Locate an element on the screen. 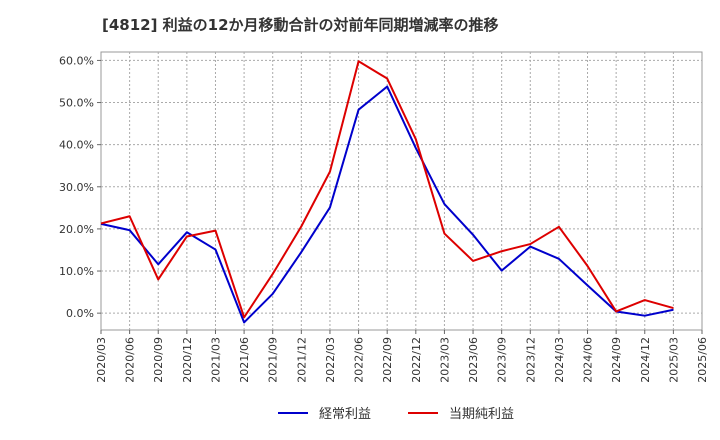 The height and width of the screenshot is (440, 720). chart-title: [4812] 利益の12か月移動合計の対前年同期増減率の推移 is located at coordinates (300, 25).